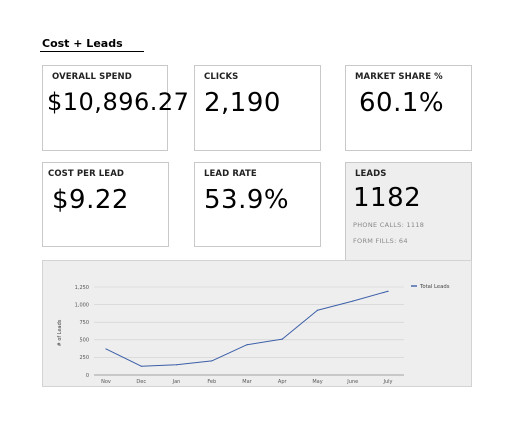 The height and width of the screenshot is (427, 516). I want to click on x-tick-label: Nov, so click(106, 382).